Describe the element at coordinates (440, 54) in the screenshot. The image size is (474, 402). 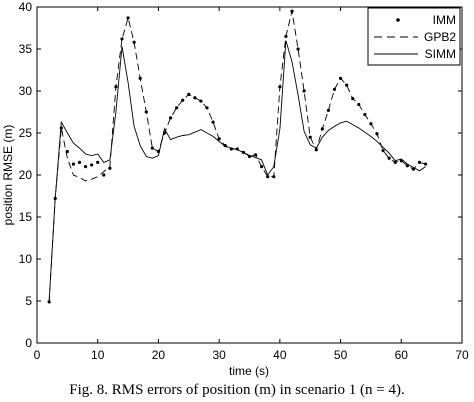
I see `legend-label-simm: SIMM` at that location.